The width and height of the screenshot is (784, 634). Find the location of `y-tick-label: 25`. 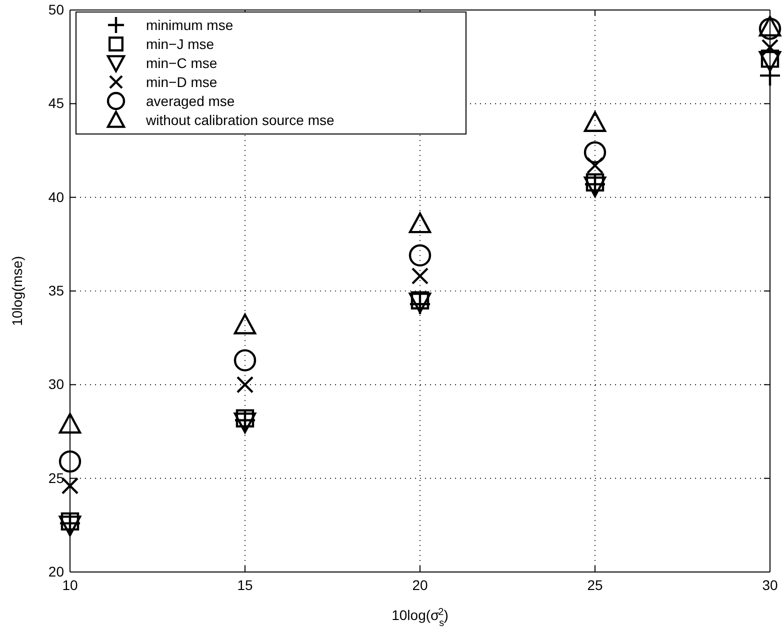

y-tick-label: 25 is located at coordinates (56, 478).